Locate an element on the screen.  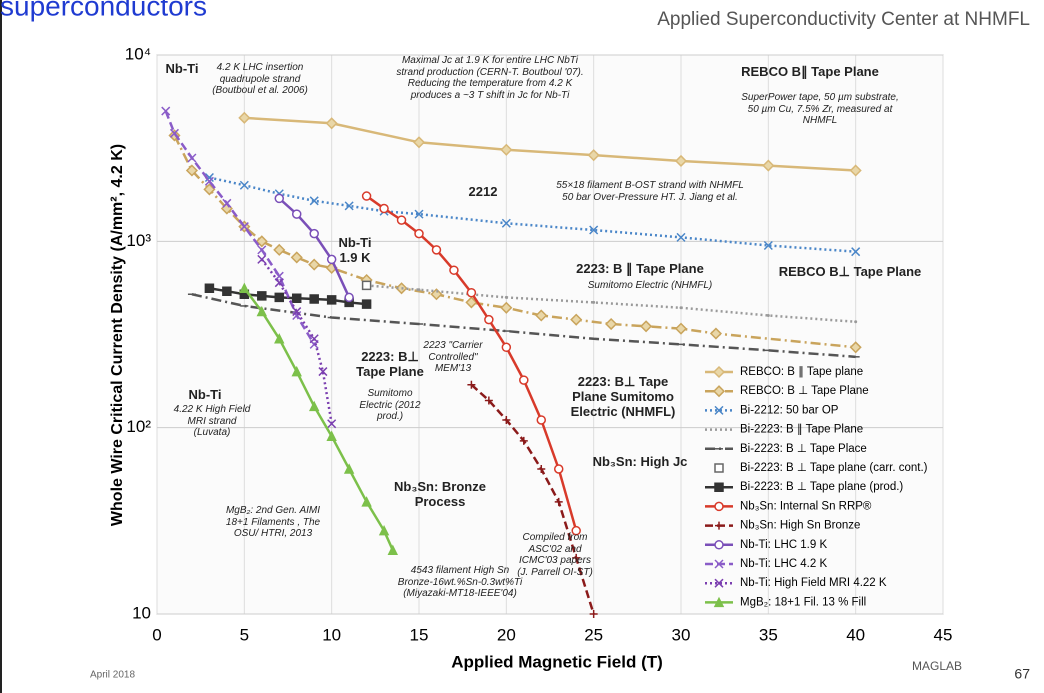
x-tick-label: 0 is located at coordinates (156, 634).